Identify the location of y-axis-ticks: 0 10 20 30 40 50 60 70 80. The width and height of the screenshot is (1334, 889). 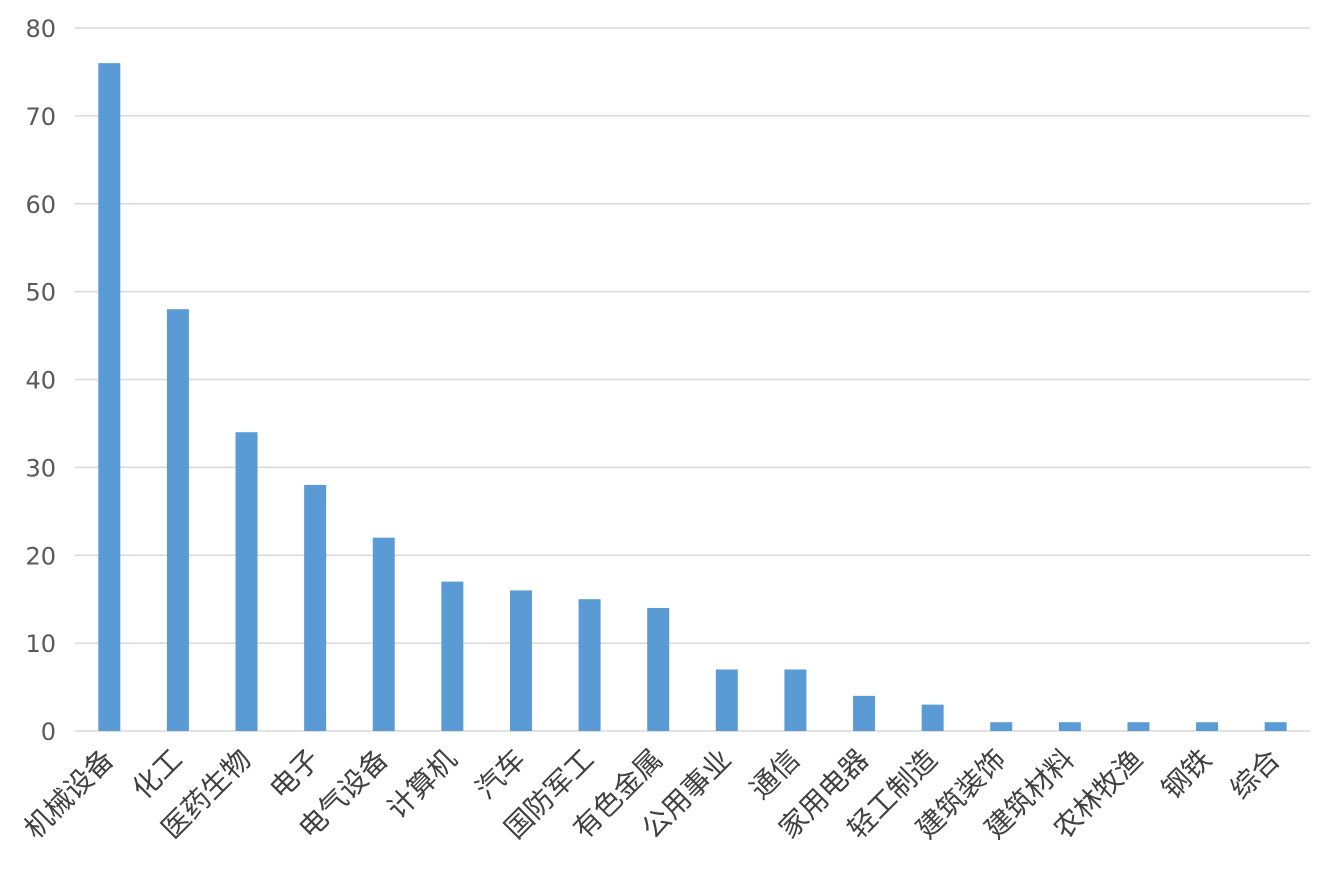
(40, 380).